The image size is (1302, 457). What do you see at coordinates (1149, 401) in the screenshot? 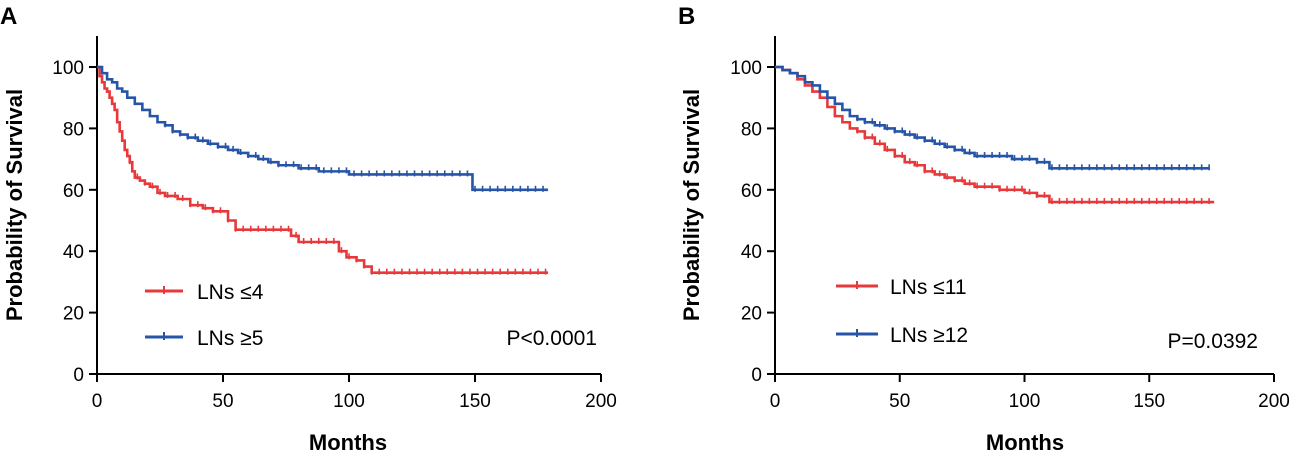
I see `panel-b-x-tick-label-3: 150` at bounding box center [1149, 401].